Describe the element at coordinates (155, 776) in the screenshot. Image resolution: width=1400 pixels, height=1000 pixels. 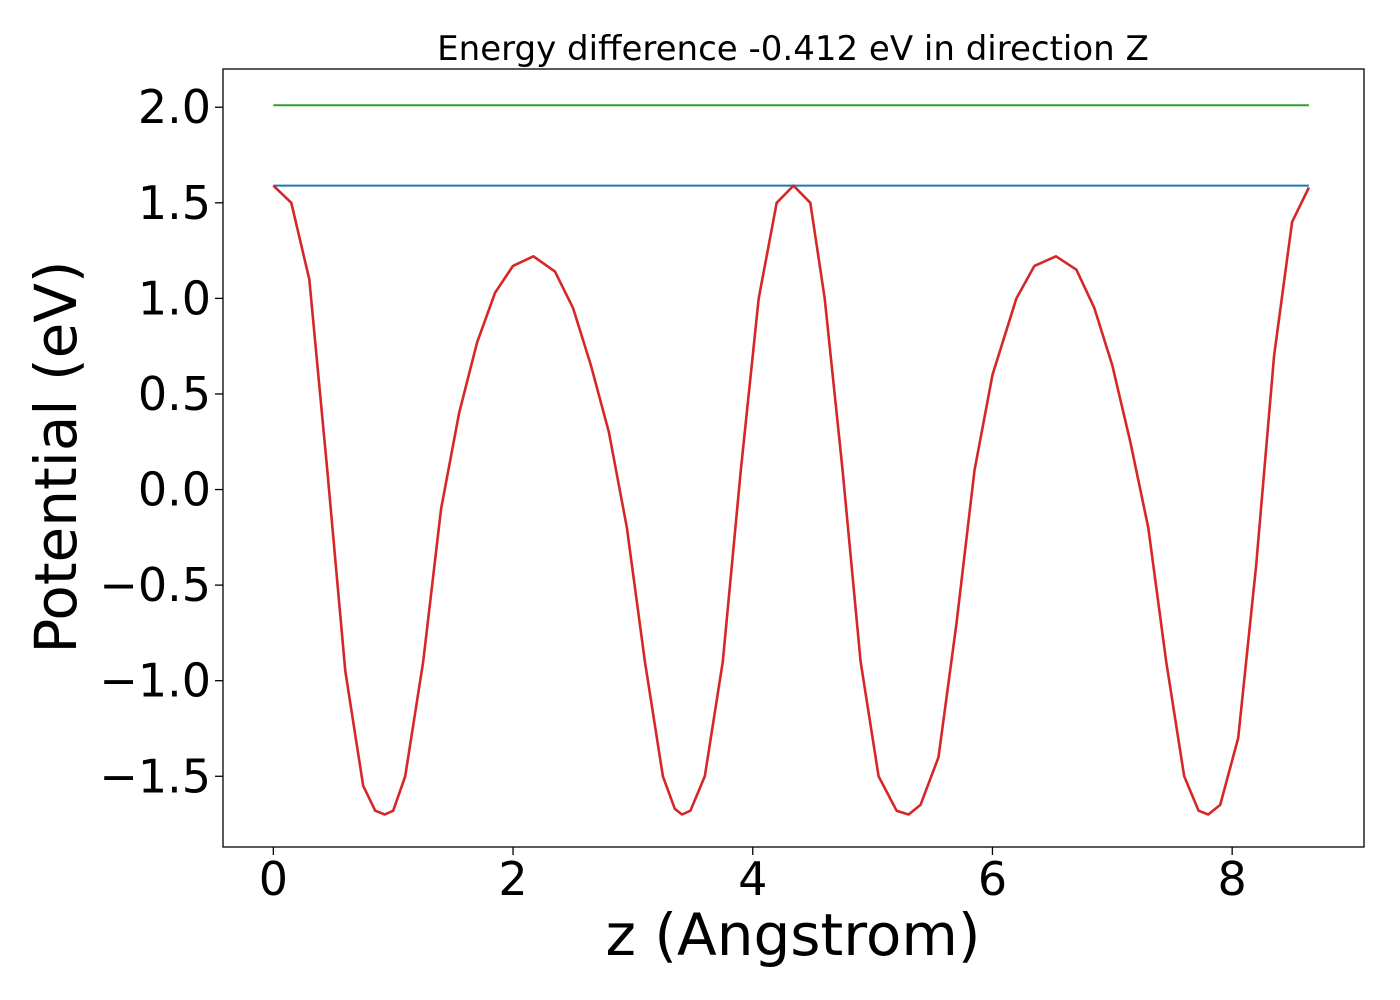
I see `y-tick-label: −1.5` at that location.